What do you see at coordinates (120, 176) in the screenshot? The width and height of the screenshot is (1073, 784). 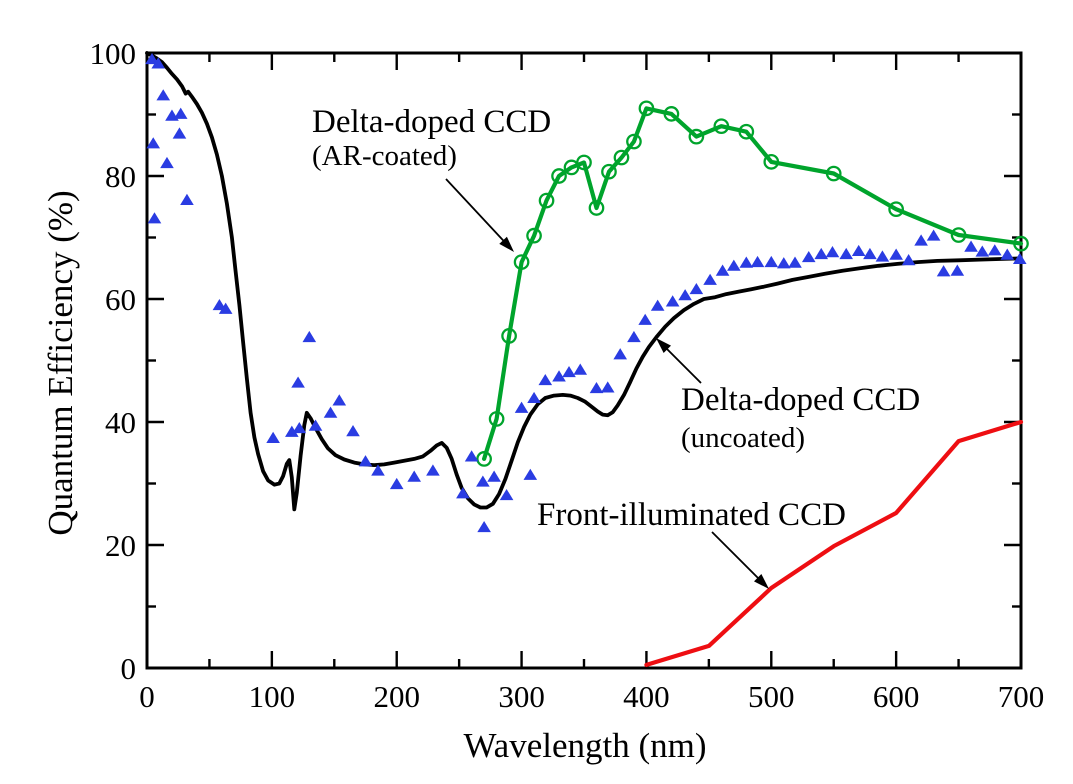 I see `y-tick-label: 80` at bounding box center [120, 176].